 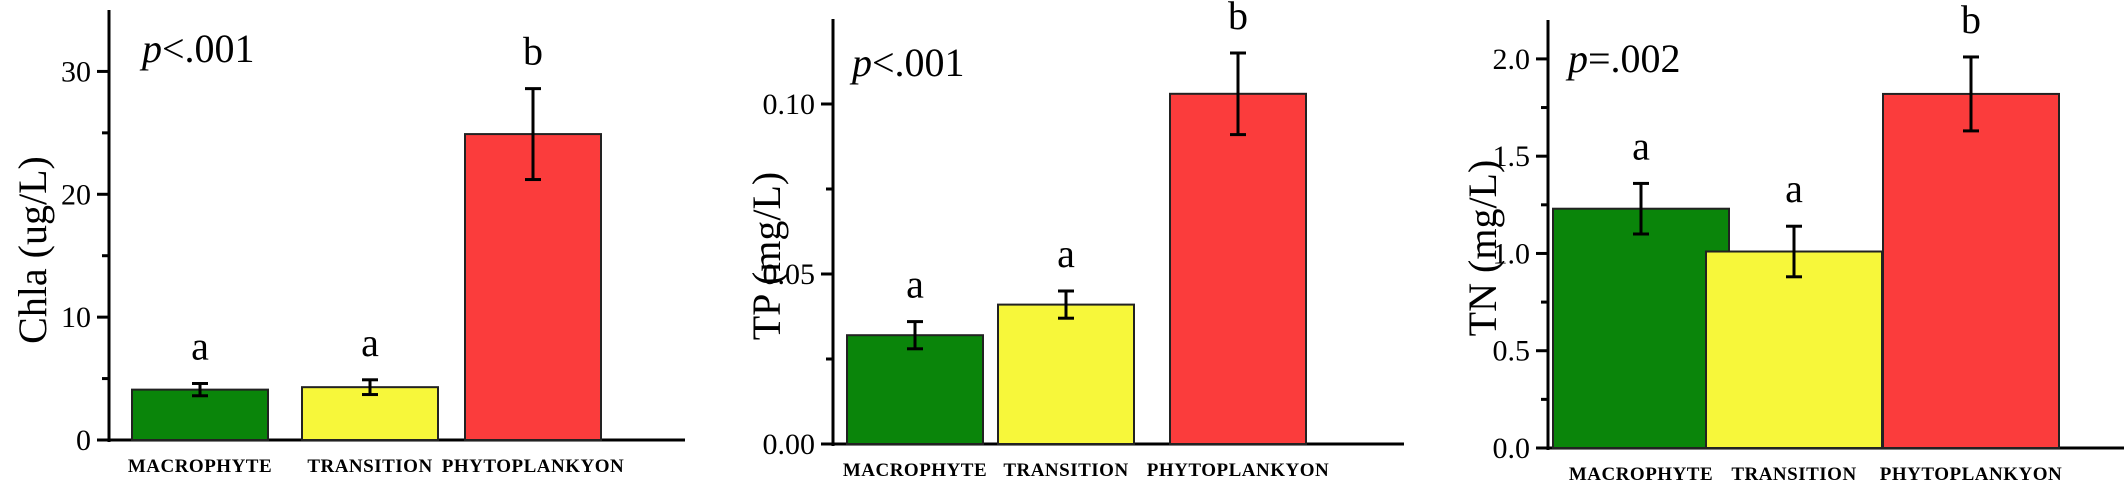 I want to click on y-tick-label: 0.00, so click(x=789, y=444).